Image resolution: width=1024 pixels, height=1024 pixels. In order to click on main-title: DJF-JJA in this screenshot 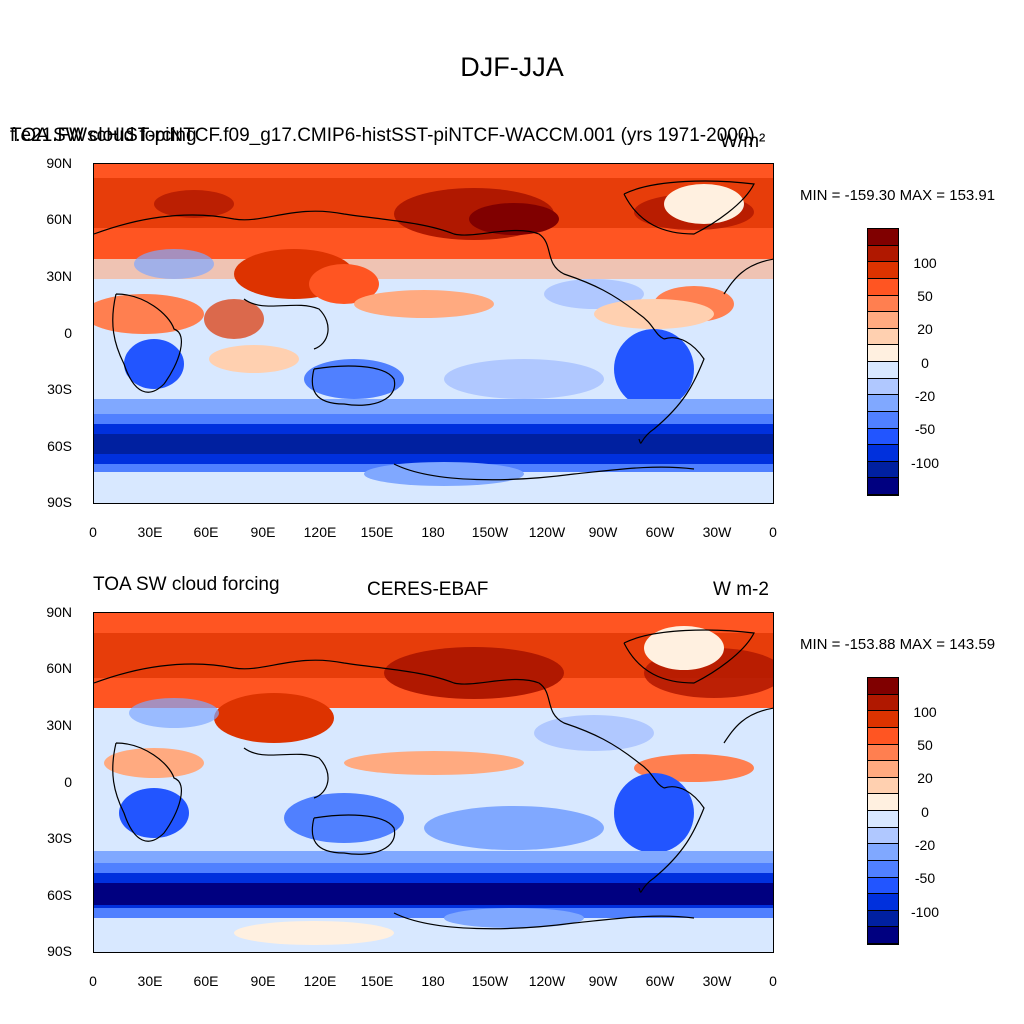, I will do `click(512, 67)`.